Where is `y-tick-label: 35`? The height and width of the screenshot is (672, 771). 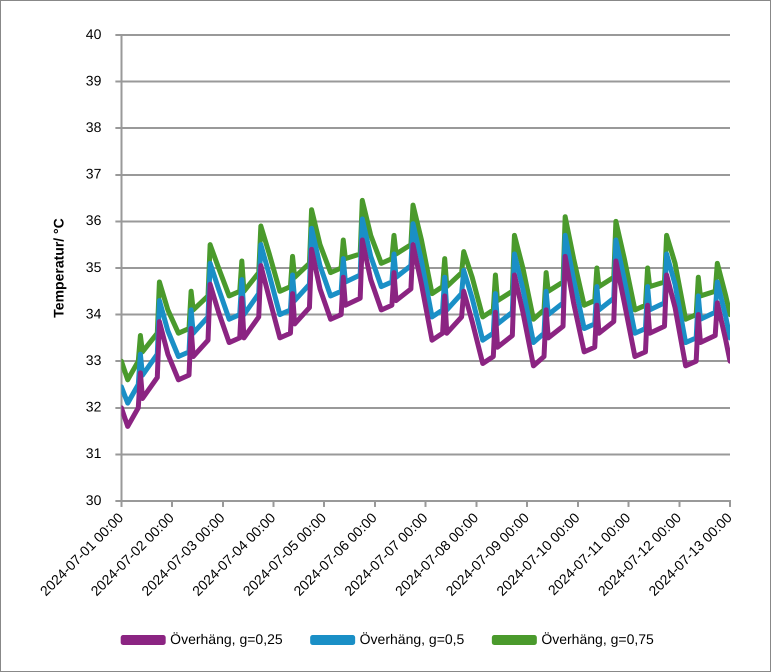 y-tick-label: 35 is located at coordinates (94, 266).